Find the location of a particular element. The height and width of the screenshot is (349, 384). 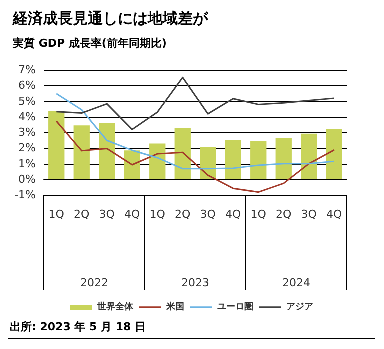

text: 2022 is located at coordinates (94, 283).